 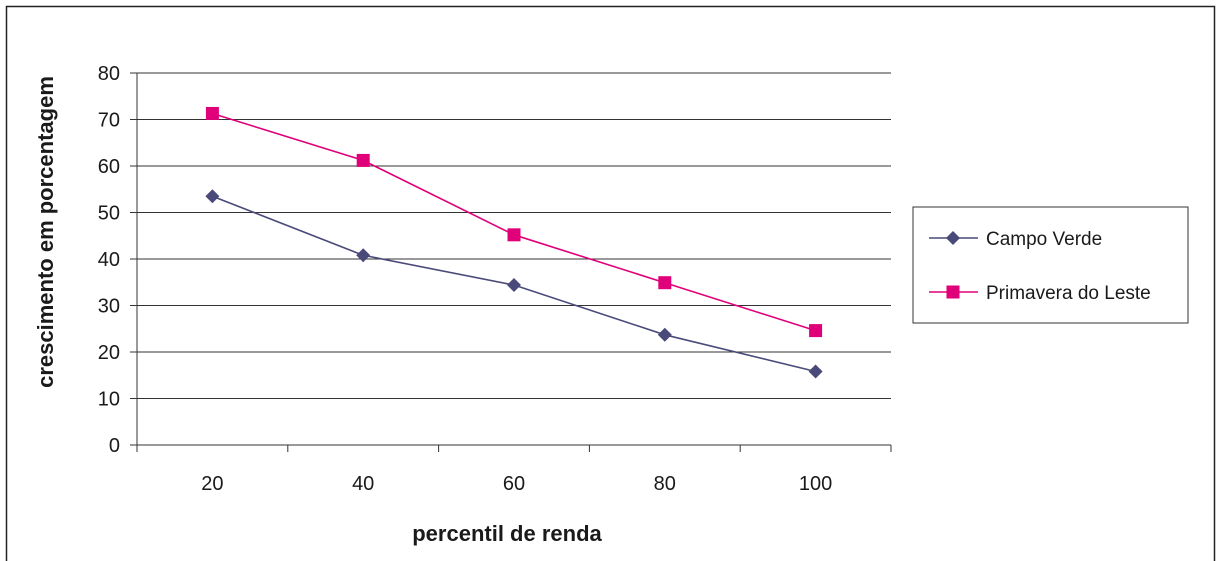 What do you see at coordinates (1044, 239) in the screenshot?
I see `legend-label: Campo Verde` at bounding box center [1044, 239].